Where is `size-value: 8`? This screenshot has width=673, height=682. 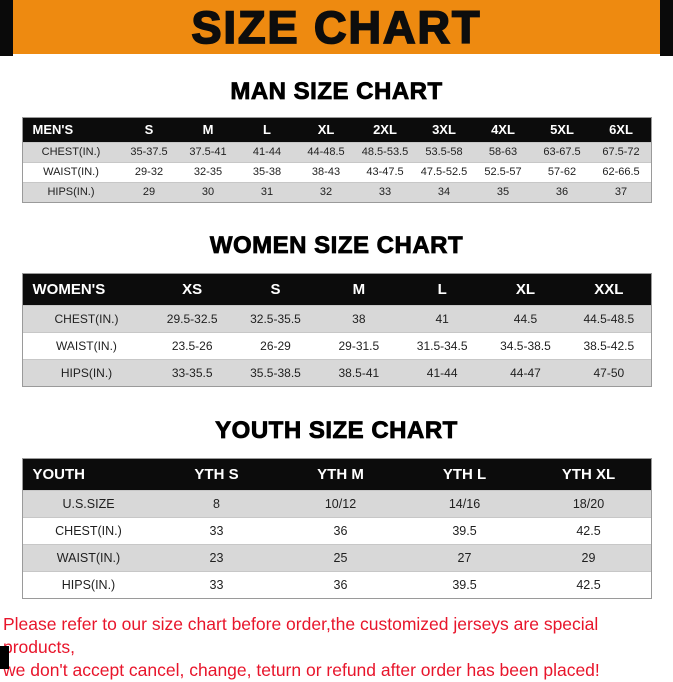 size-value: 8 is located at coordinates (216, 503).